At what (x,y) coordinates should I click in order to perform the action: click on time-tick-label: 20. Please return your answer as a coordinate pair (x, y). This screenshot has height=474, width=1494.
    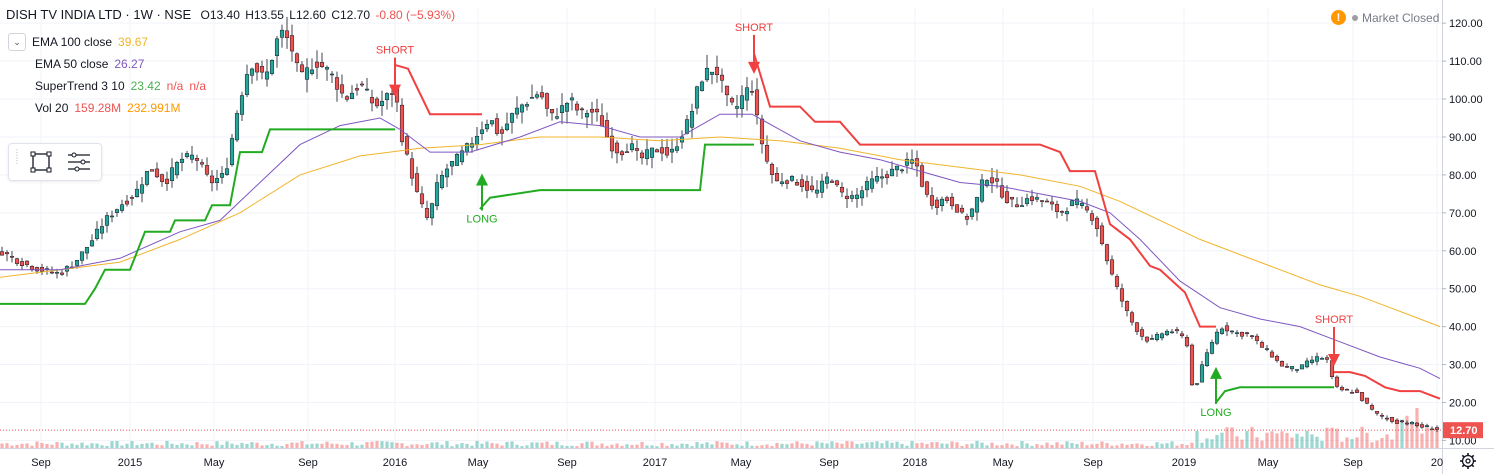
    Looking at the image, I should click on (1437, 463).